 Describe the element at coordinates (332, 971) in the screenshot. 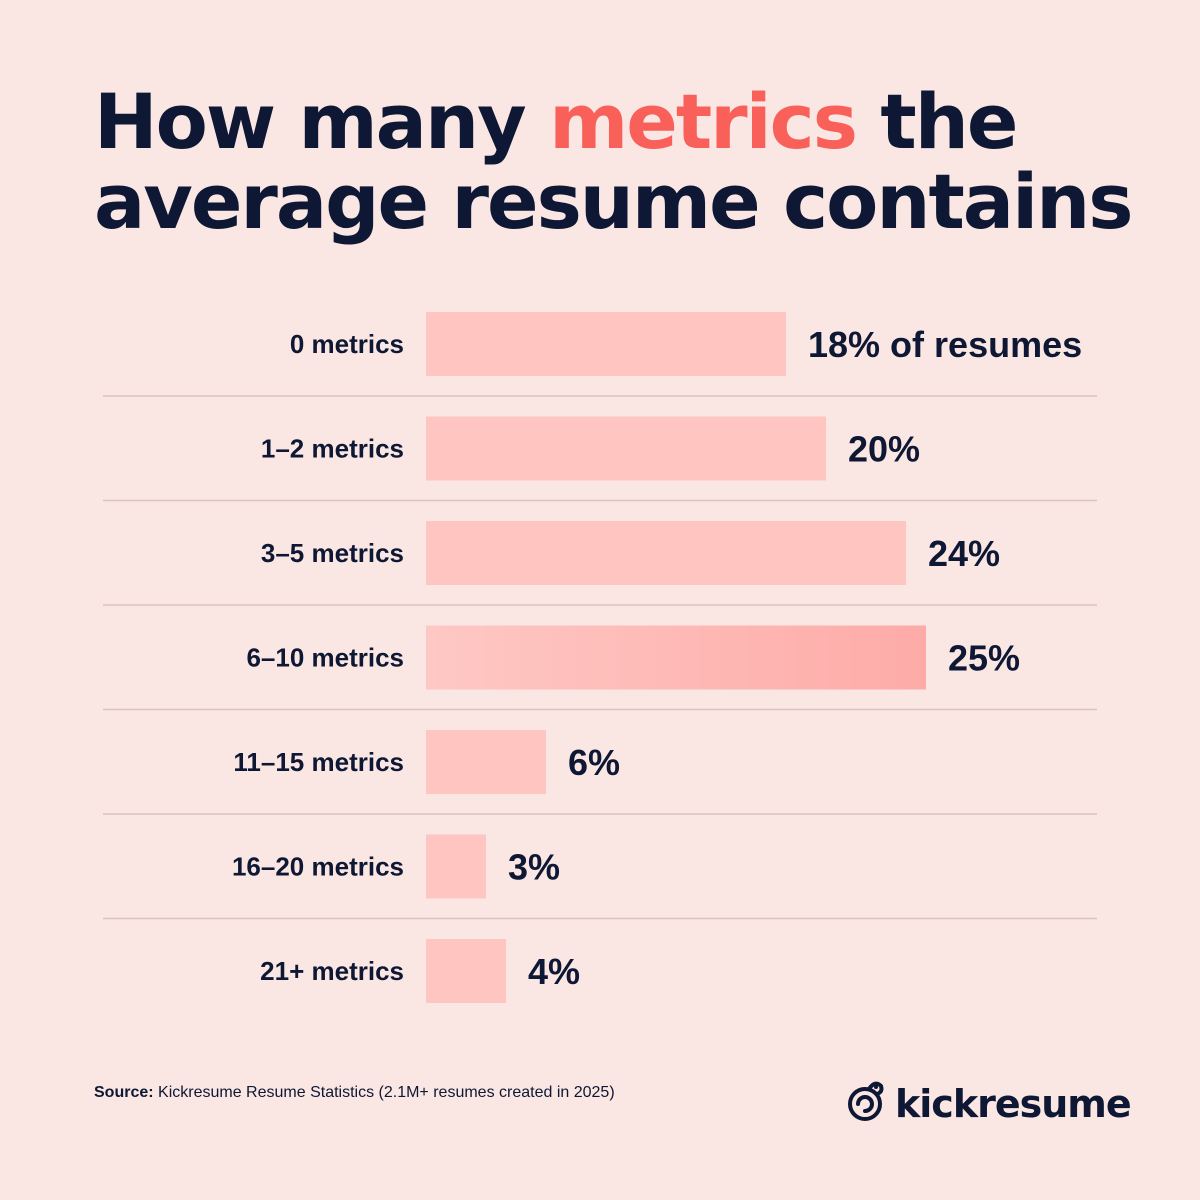

I see `category-label-6: 21+ metrics` at that location.